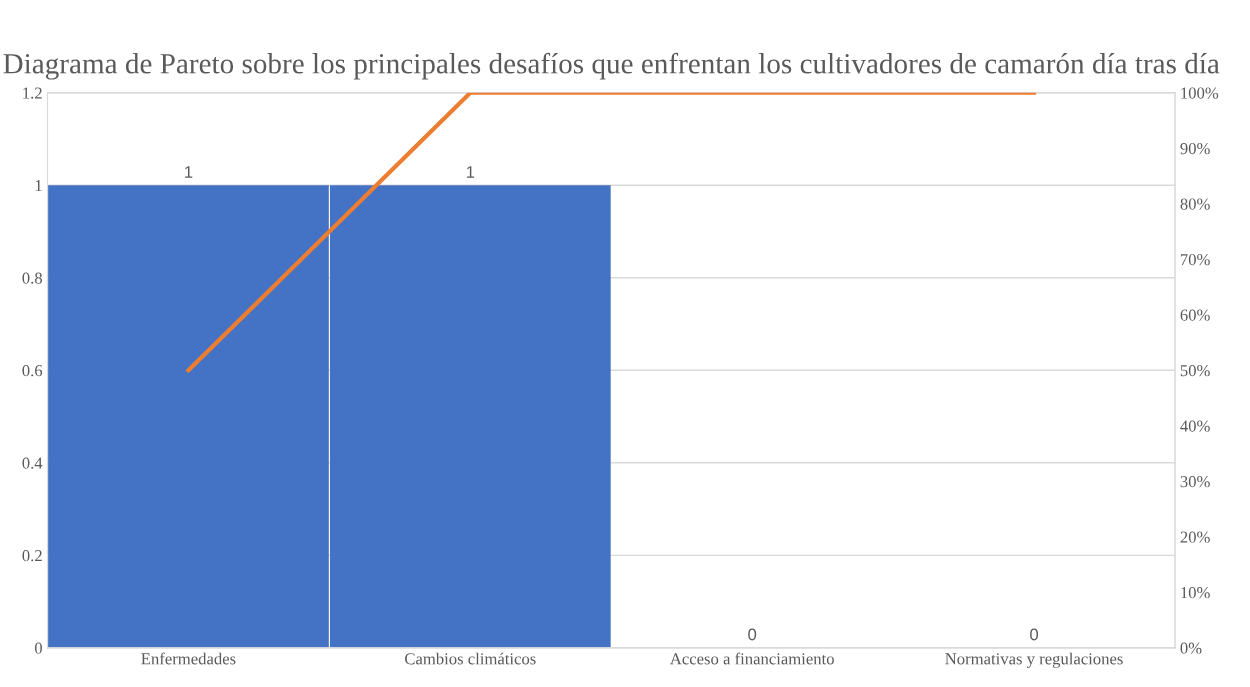 The width and height of the screenshot is (1250, 687). What do you see at coordinates (1191, 648) in the screenshot?
I see `y2-tick-label: 0%` at bounding box center [1191, 648].